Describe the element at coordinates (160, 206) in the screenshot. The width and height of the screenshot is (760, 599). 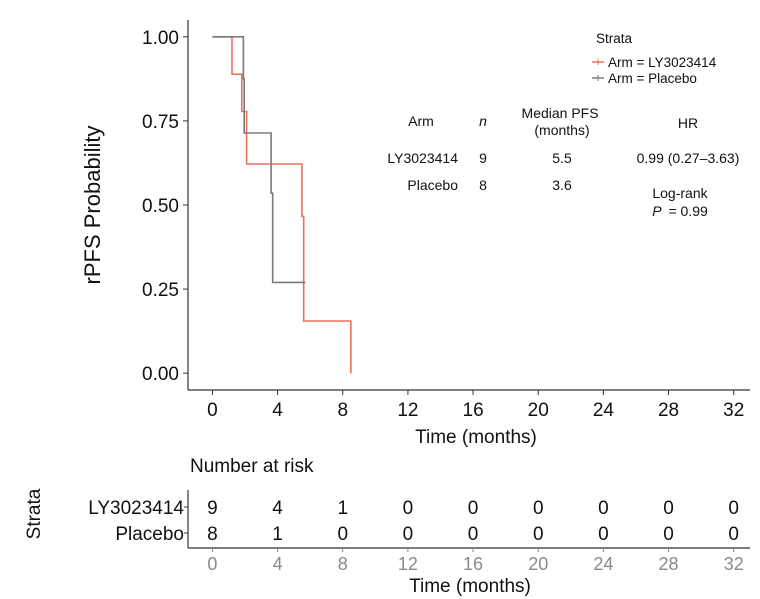
I see `y-tick-label: 0.50` at that location.